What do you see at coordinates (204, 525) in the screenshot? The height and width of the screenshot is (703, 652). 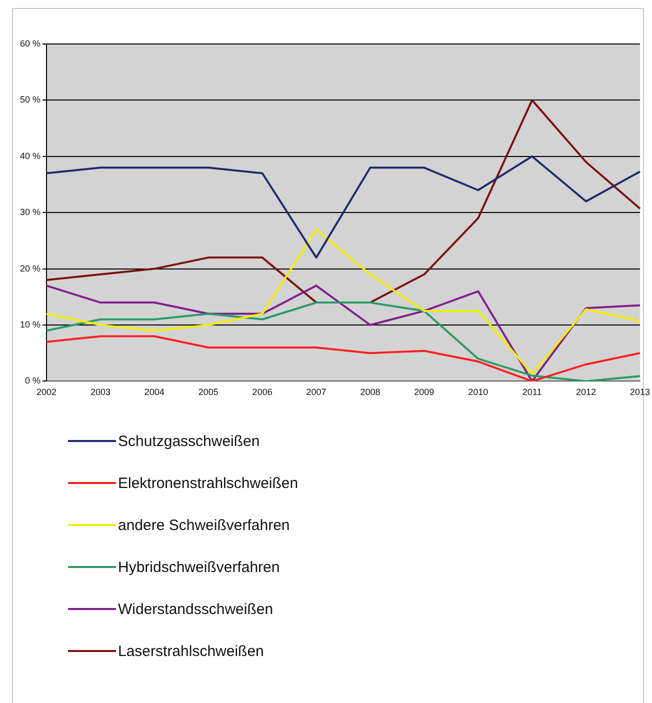 I see `legend-label: andere Schweißverfahren` at bounding box center [204, 525].